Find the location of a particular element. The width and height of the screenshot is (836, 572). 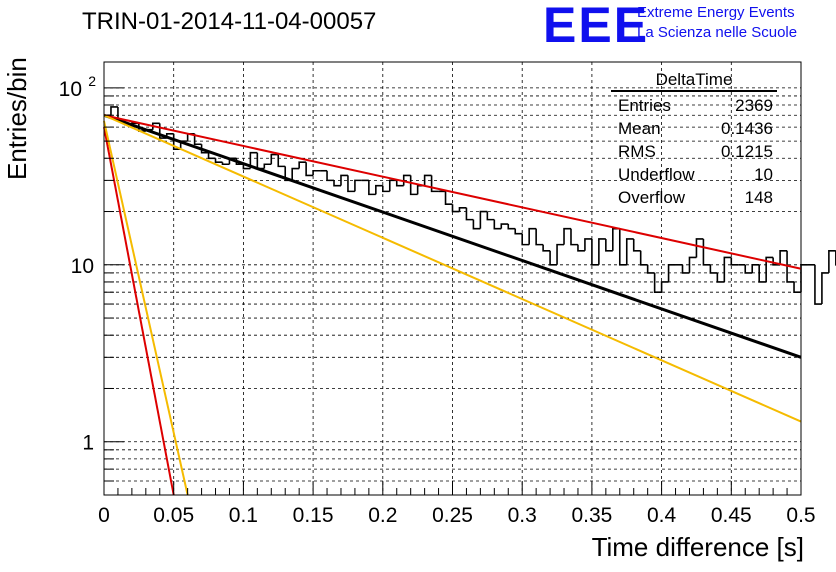

stats-label: Entries is located at coordinates (644, 105).